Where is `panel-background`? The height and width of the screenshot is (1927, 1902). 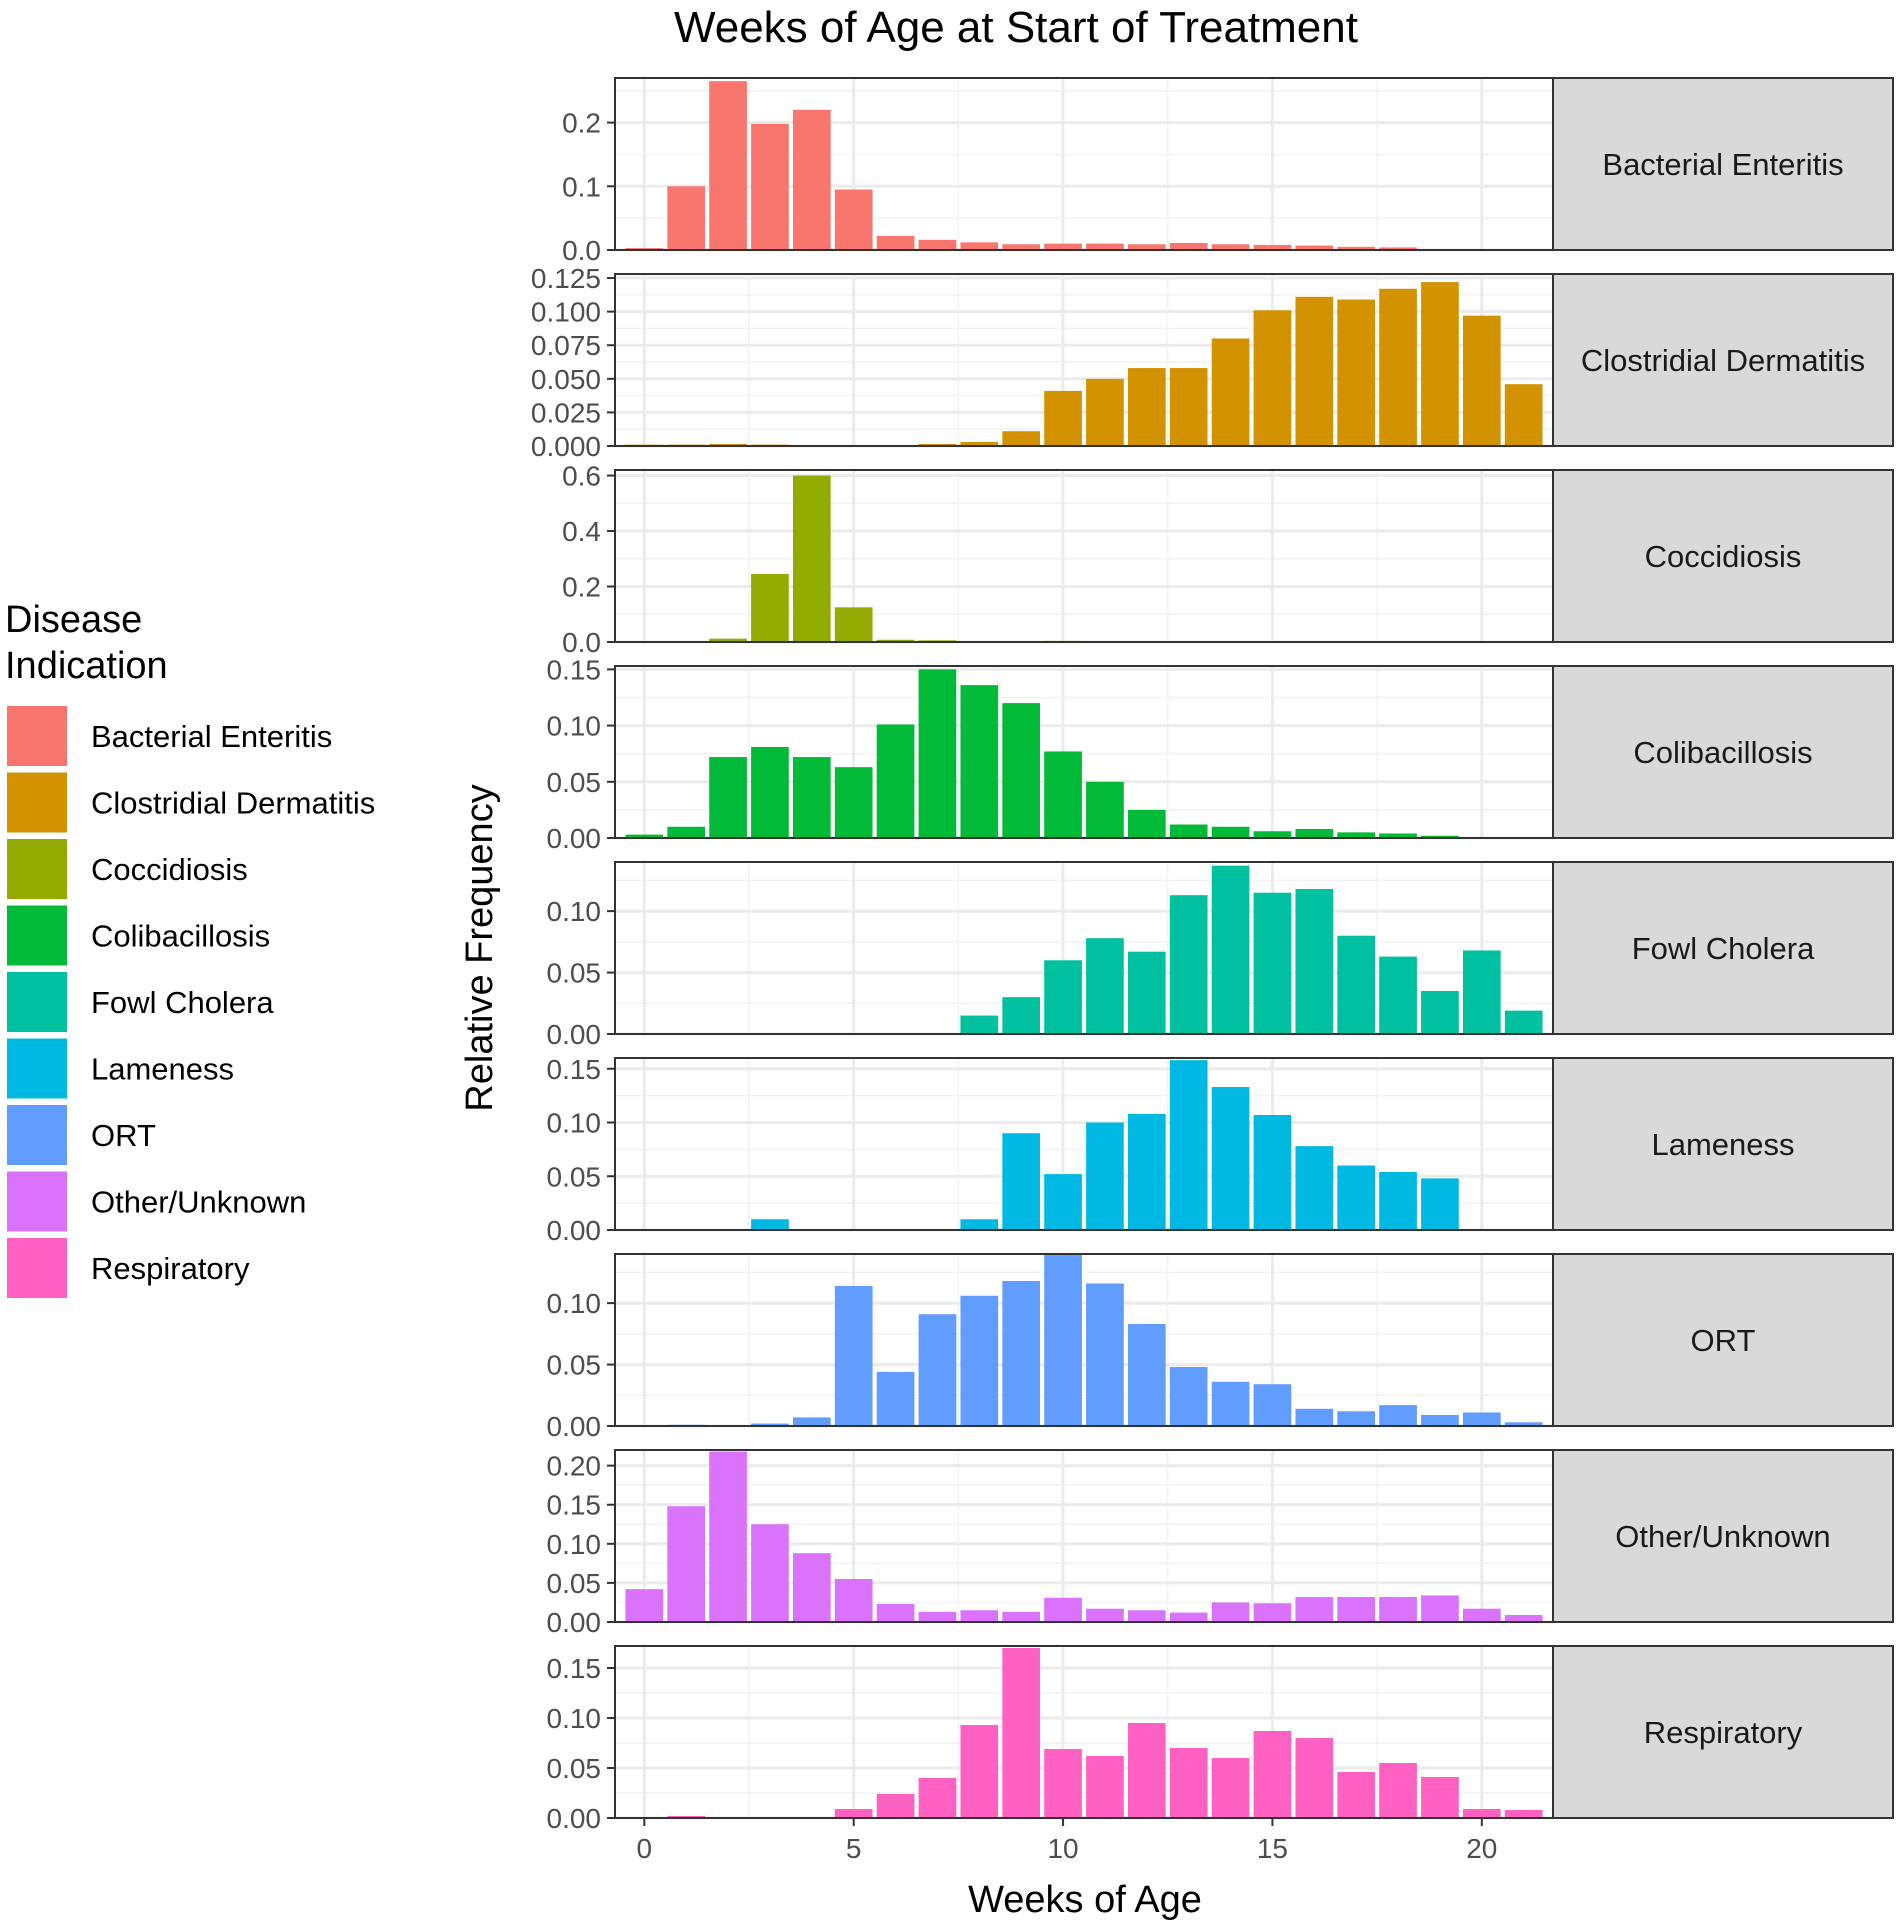 panel-background is located at coordinates (1084, 1340).